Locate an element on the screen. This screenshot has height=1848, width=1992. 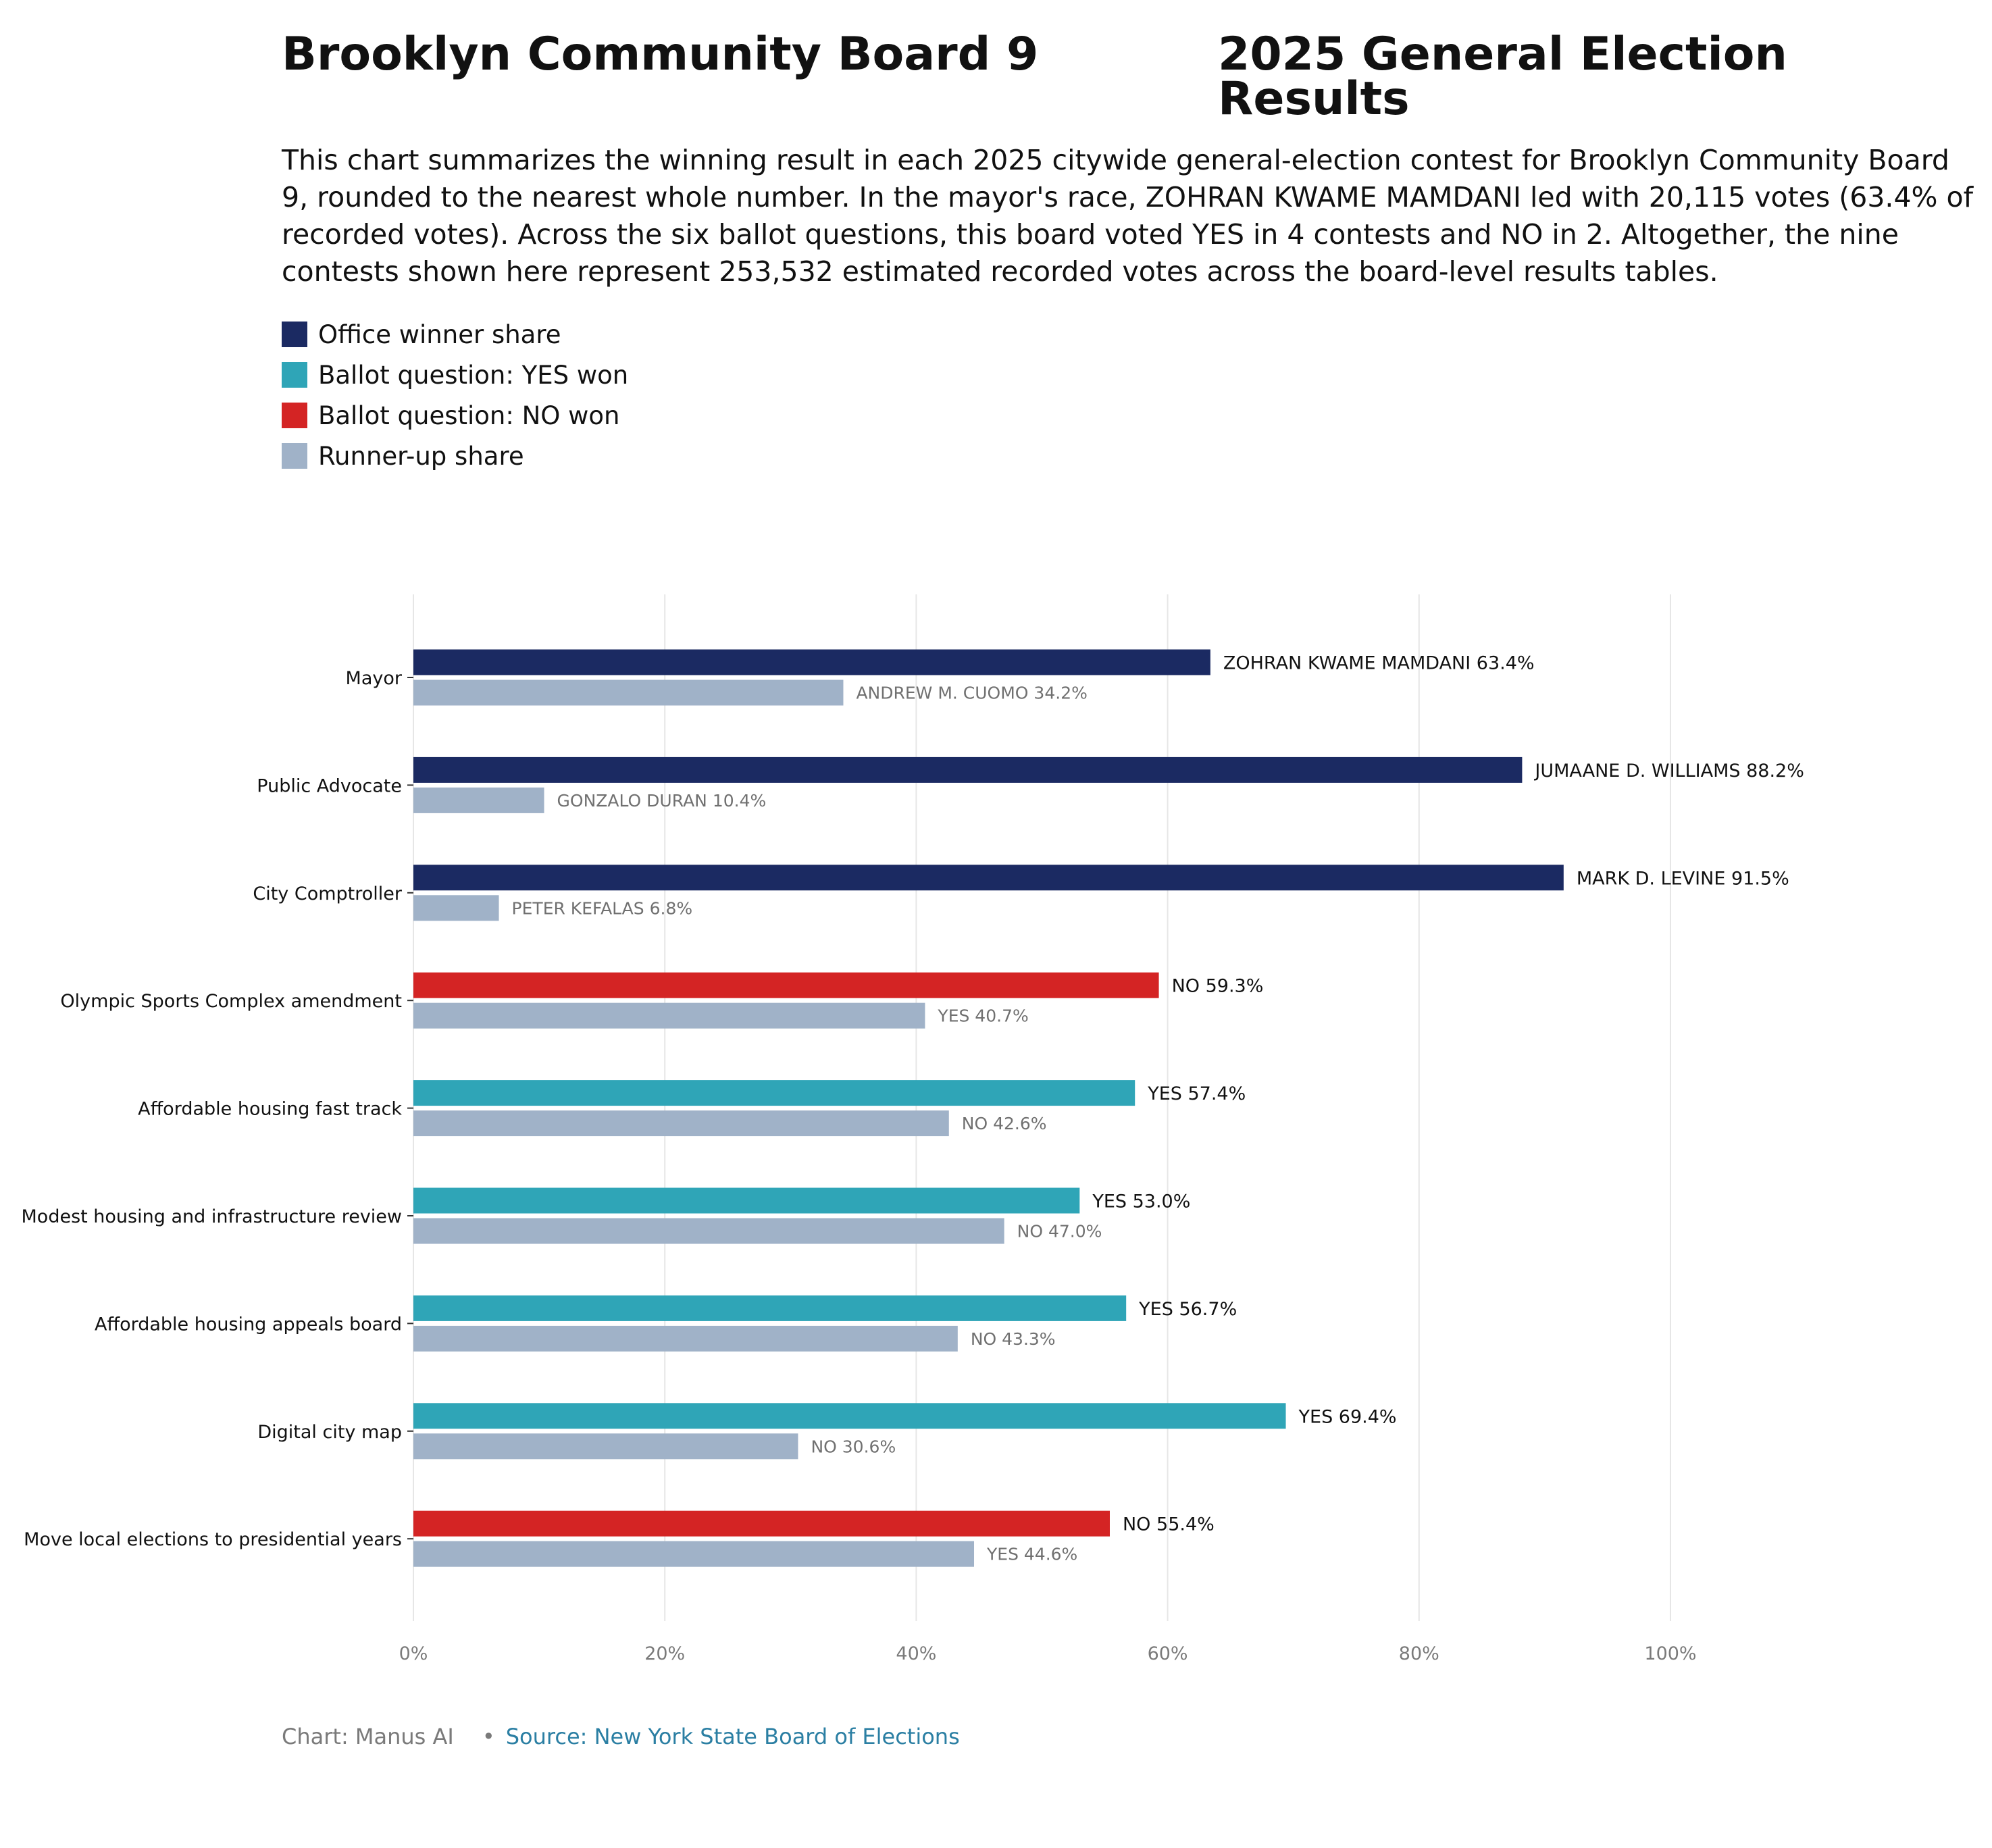
winner-label: YES 69.4% is located at coordinates (1348, 1416).